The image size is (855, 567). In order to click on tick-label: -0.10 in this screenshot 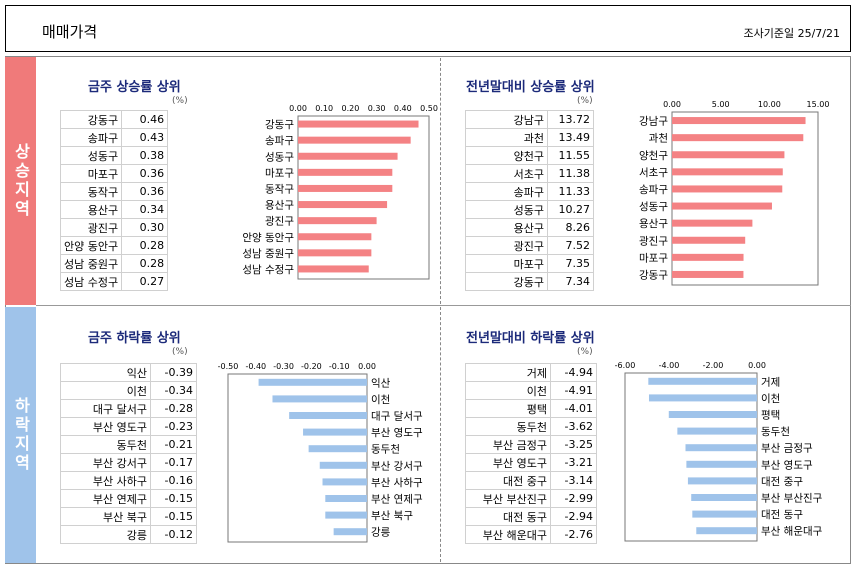, I will do `click(339, 366)`.